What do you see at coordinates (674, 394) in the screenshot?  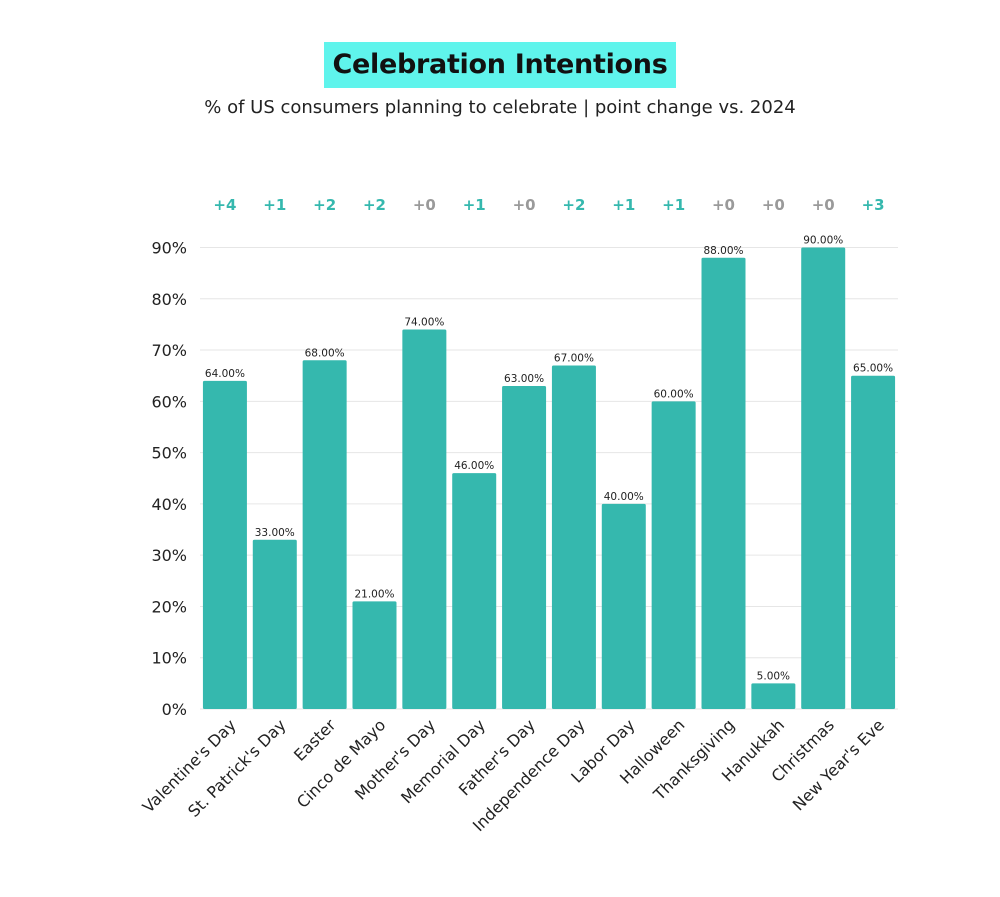 I see `data-label: 60.00%` at bounding box center [674, 394].